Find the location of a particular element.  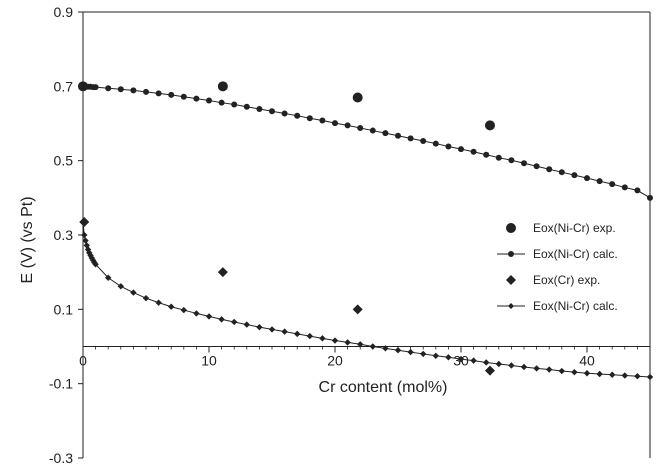

legend-entry-3: Eox(Cr) exp. is located at coordinates (553, 280).